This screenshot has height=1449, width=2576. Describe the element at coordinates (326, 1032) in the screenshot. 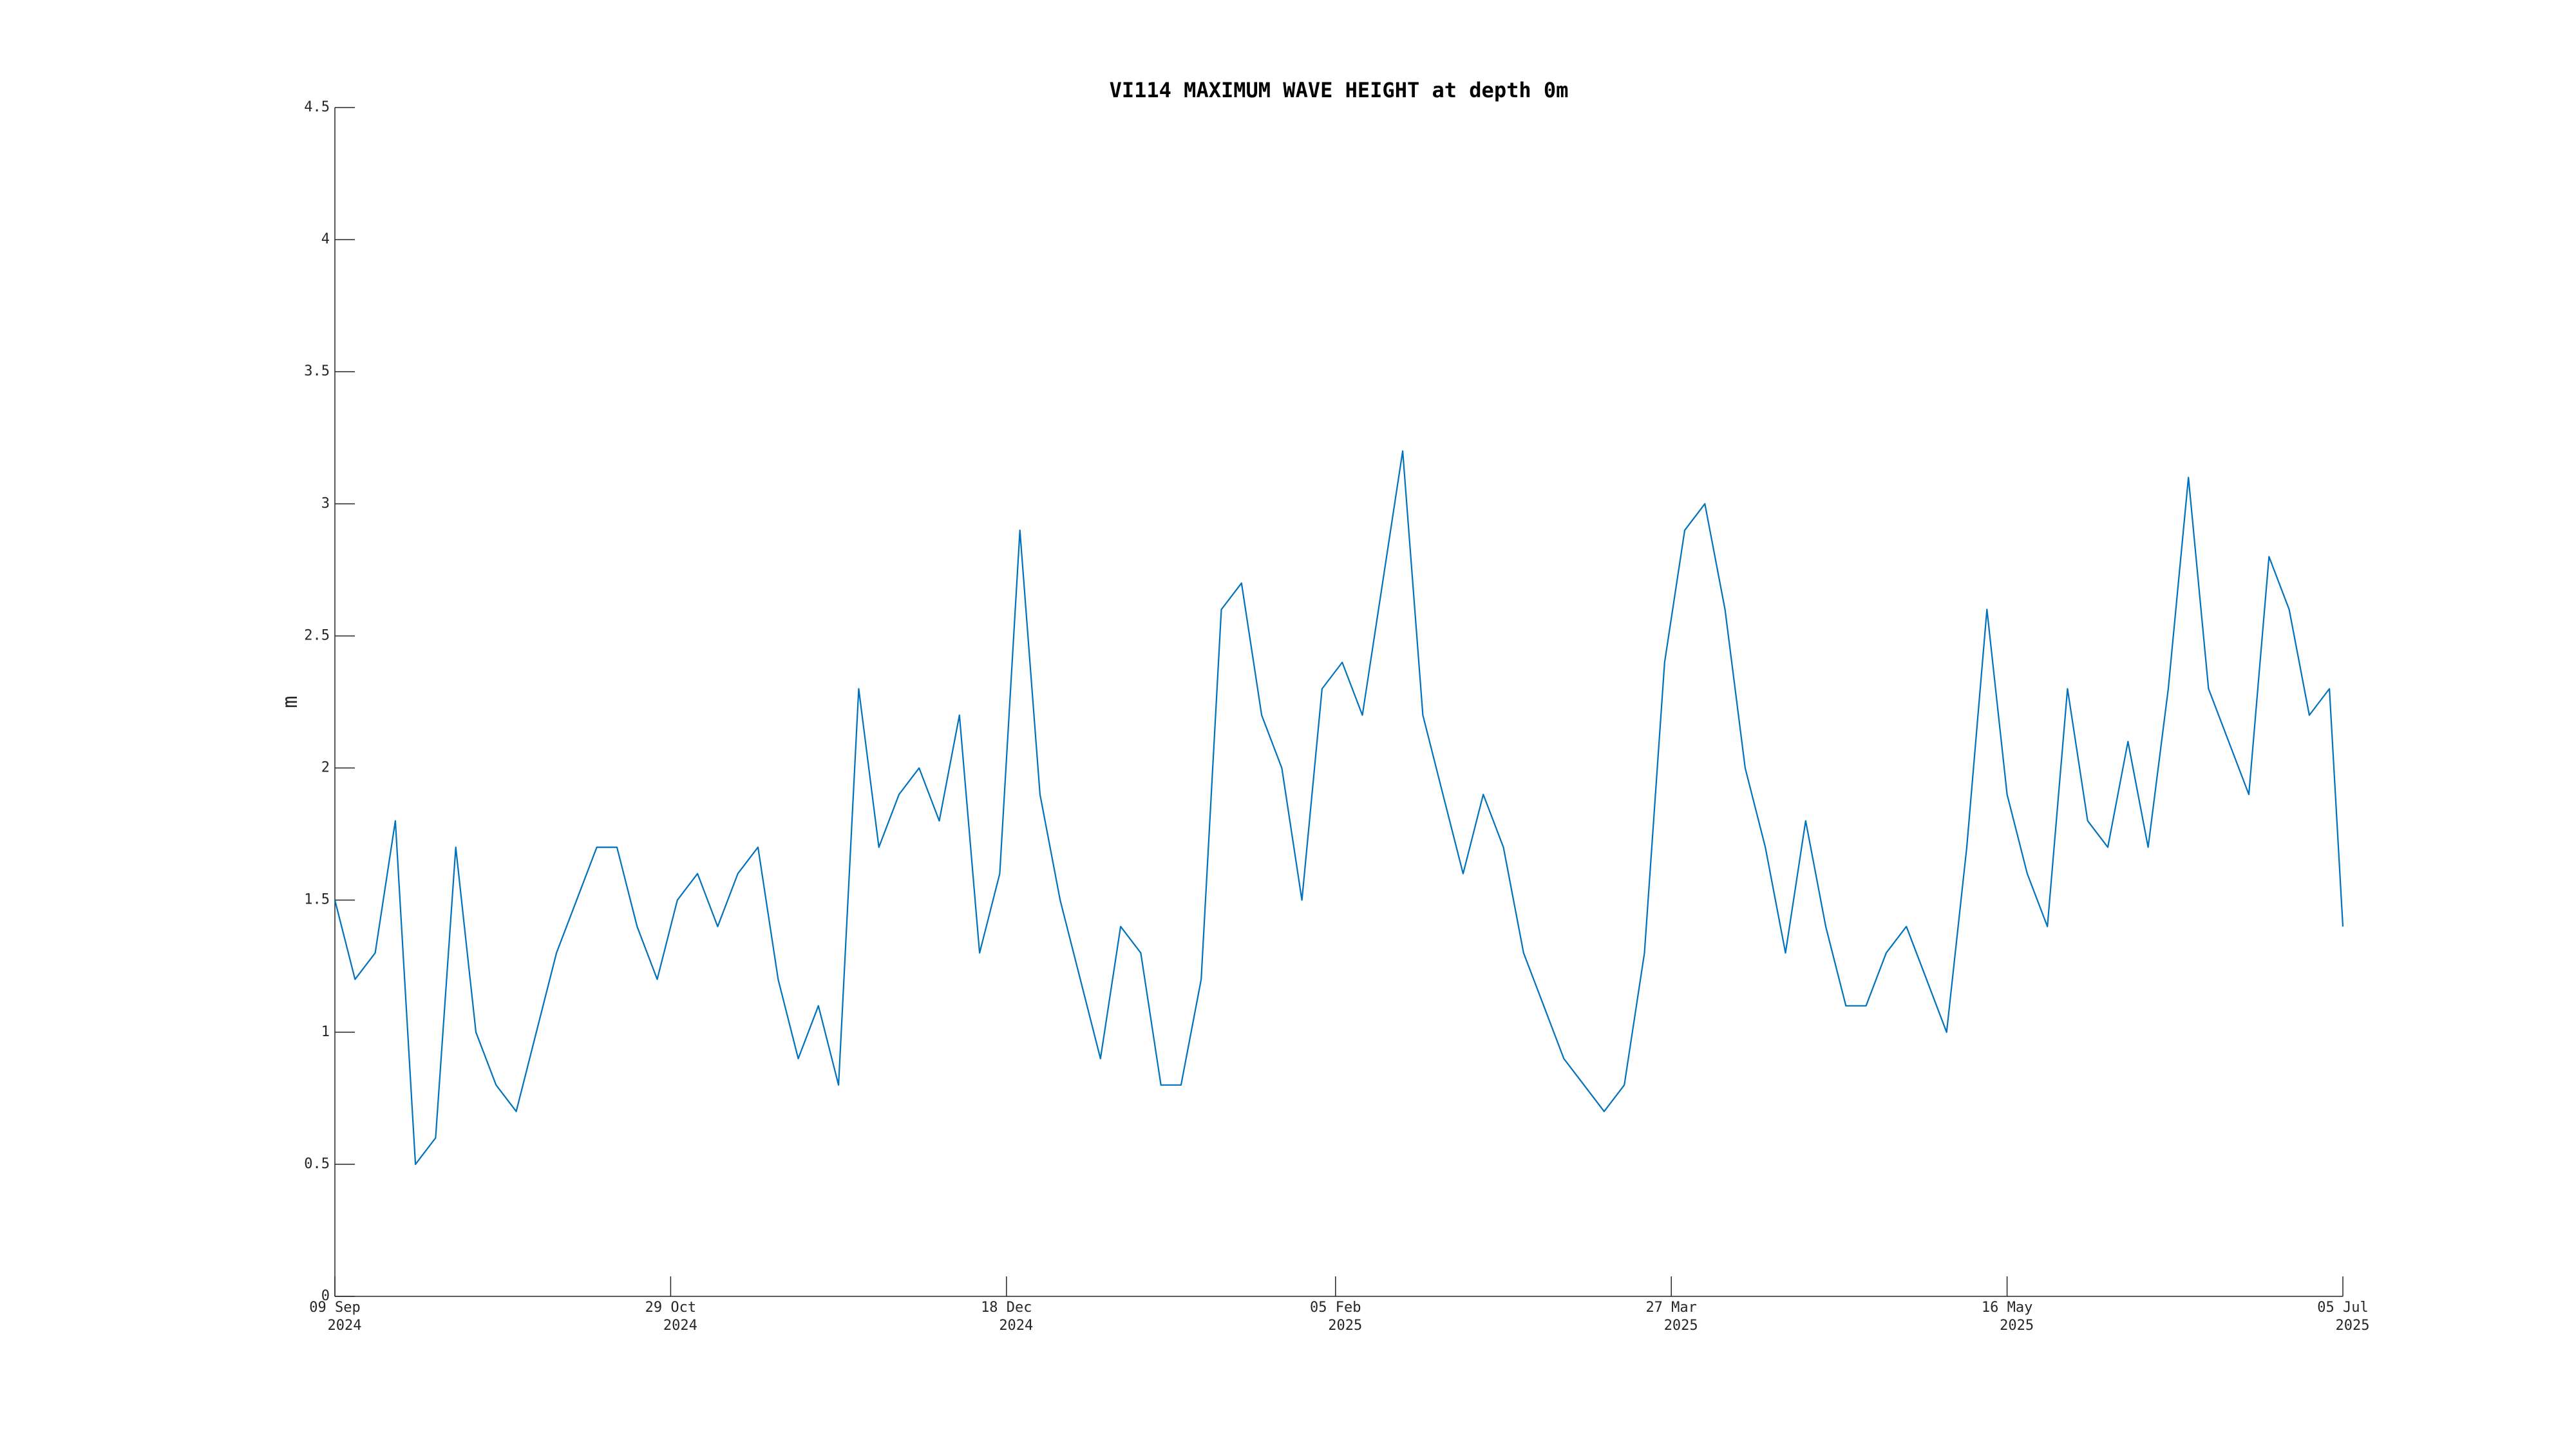

I see `y-tick-label: 1` at that location.